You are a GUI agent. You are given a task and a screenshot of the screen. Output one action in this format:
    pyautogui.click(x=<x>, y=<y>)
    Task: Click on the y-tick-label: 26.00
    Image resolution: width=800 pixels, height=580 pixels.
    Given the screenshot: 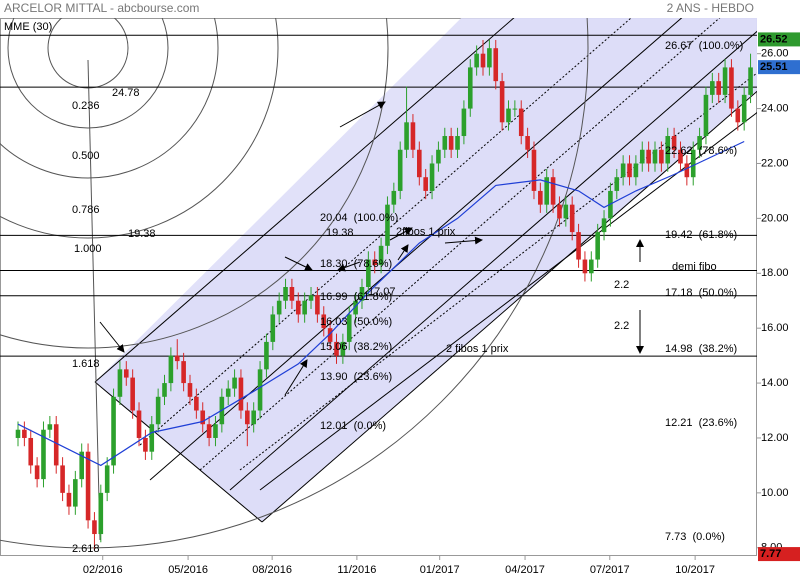 What is the action you would take?
    pyautogui.click(x=775, y=54)
    